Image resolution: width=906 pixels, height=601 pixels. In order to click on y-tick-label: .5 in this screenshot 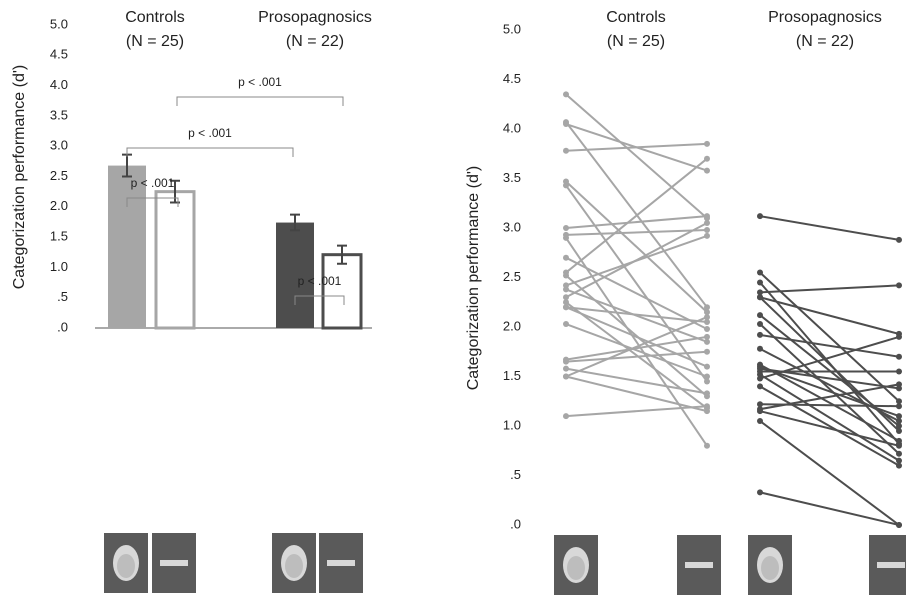, I will do `click(515, 474)`.